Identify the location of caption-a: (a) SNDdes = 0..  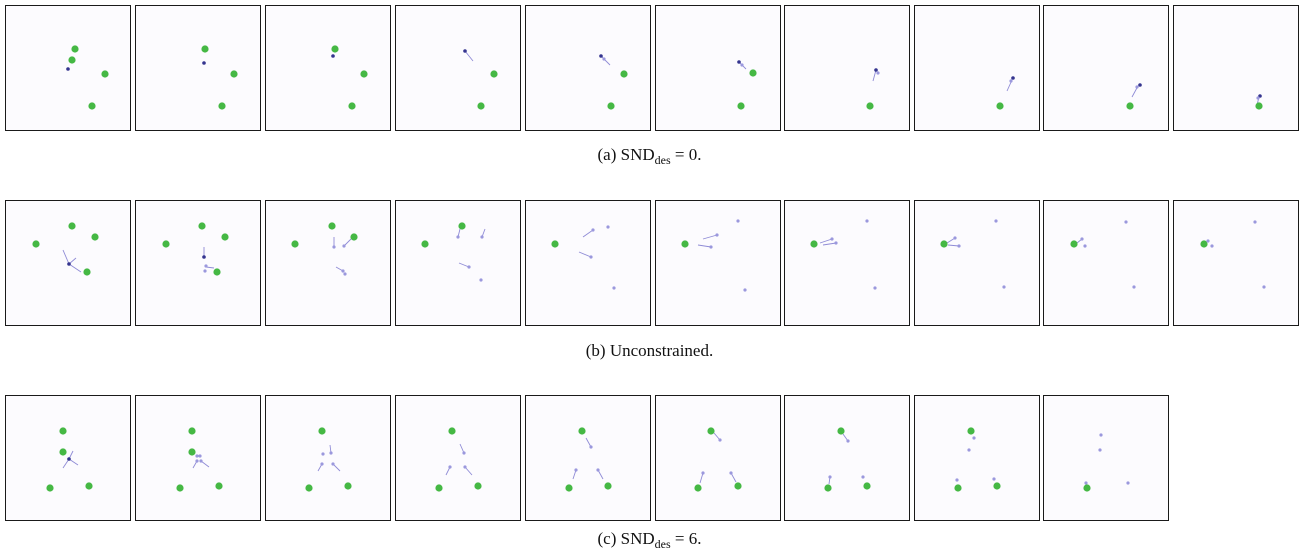
(649, 156).